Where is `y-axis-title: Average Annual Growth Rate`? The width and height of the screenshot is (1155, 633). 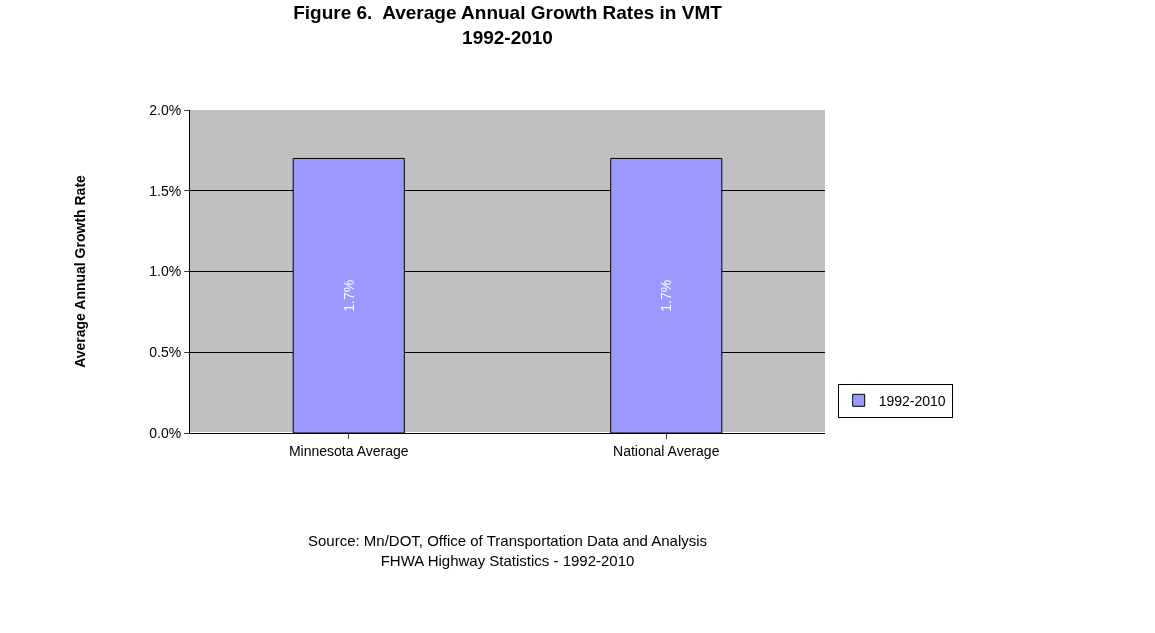 y-axis-title: Average Annual Growth Rate is located at coordinates (79, 271).